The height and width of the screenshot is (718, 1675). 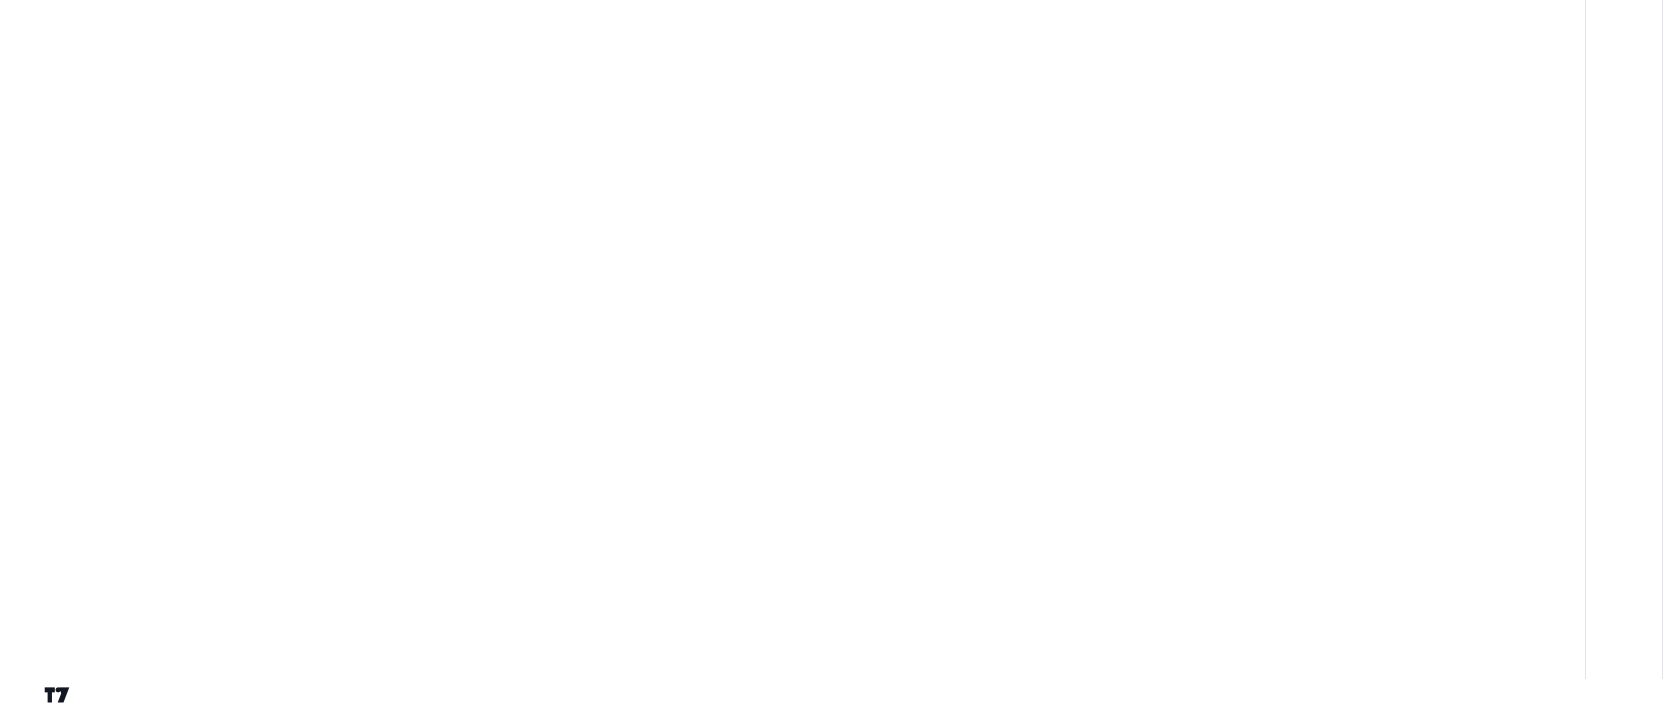 What do you see at coordinates (48, 31) in the screenshot?
I see `symbol-legend` at bounding box center [48, 31].